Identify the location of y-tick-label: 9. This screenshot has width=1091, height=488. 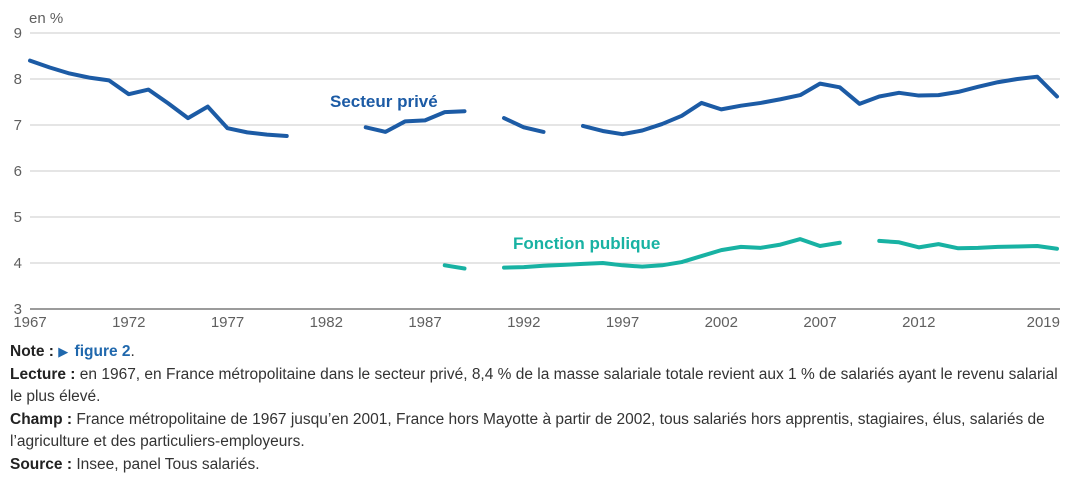
(18, 33).